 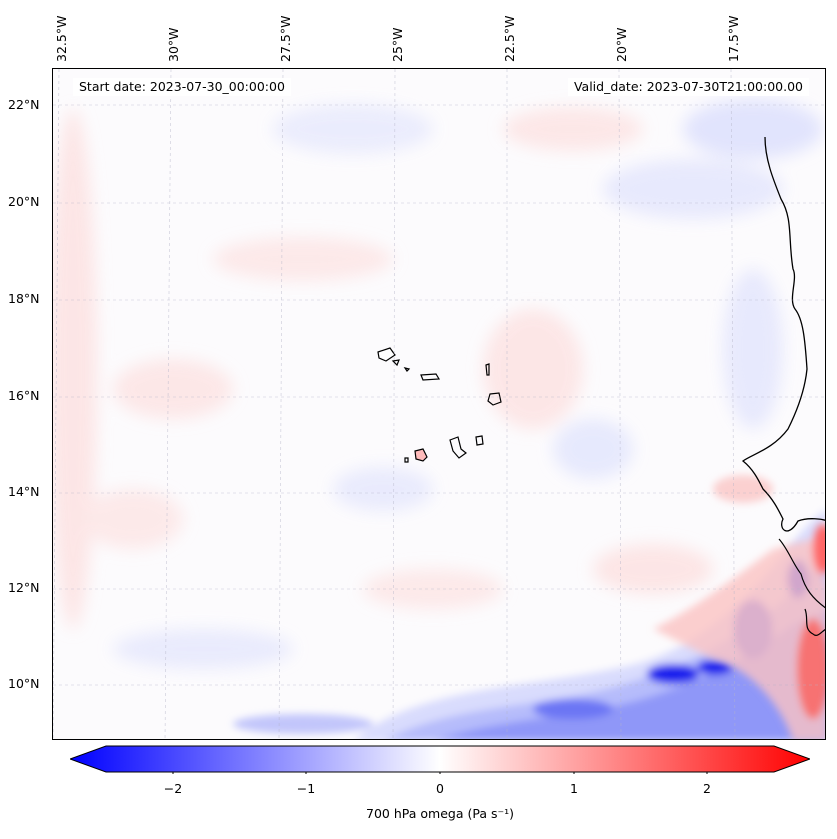 I want to click on colorbar-tick-0: 0, so click(x=440, y=788).